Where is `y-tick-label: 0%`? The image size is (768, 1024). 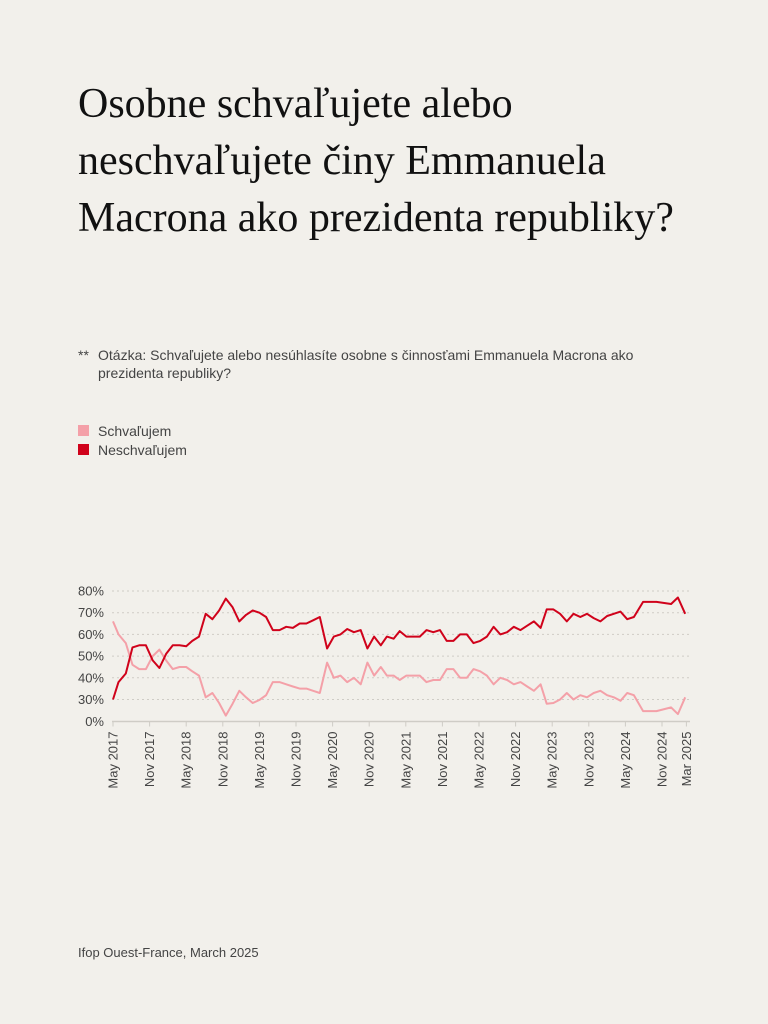 y-tick-label: 0% is located at coordinates (94, 721).